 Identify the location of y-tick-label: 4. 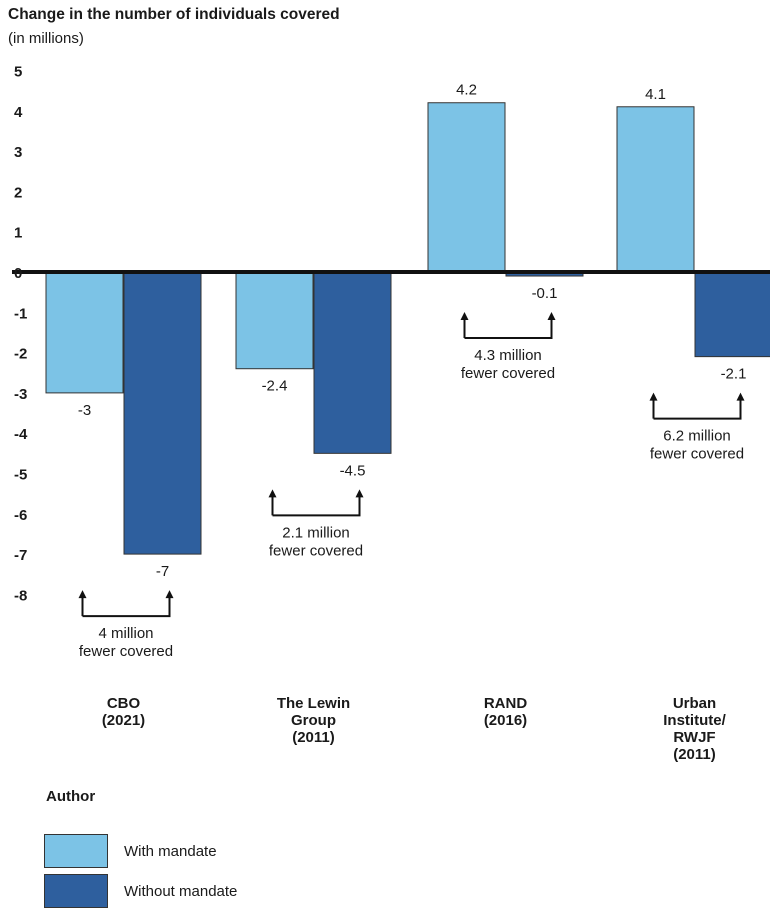
(18, 112).